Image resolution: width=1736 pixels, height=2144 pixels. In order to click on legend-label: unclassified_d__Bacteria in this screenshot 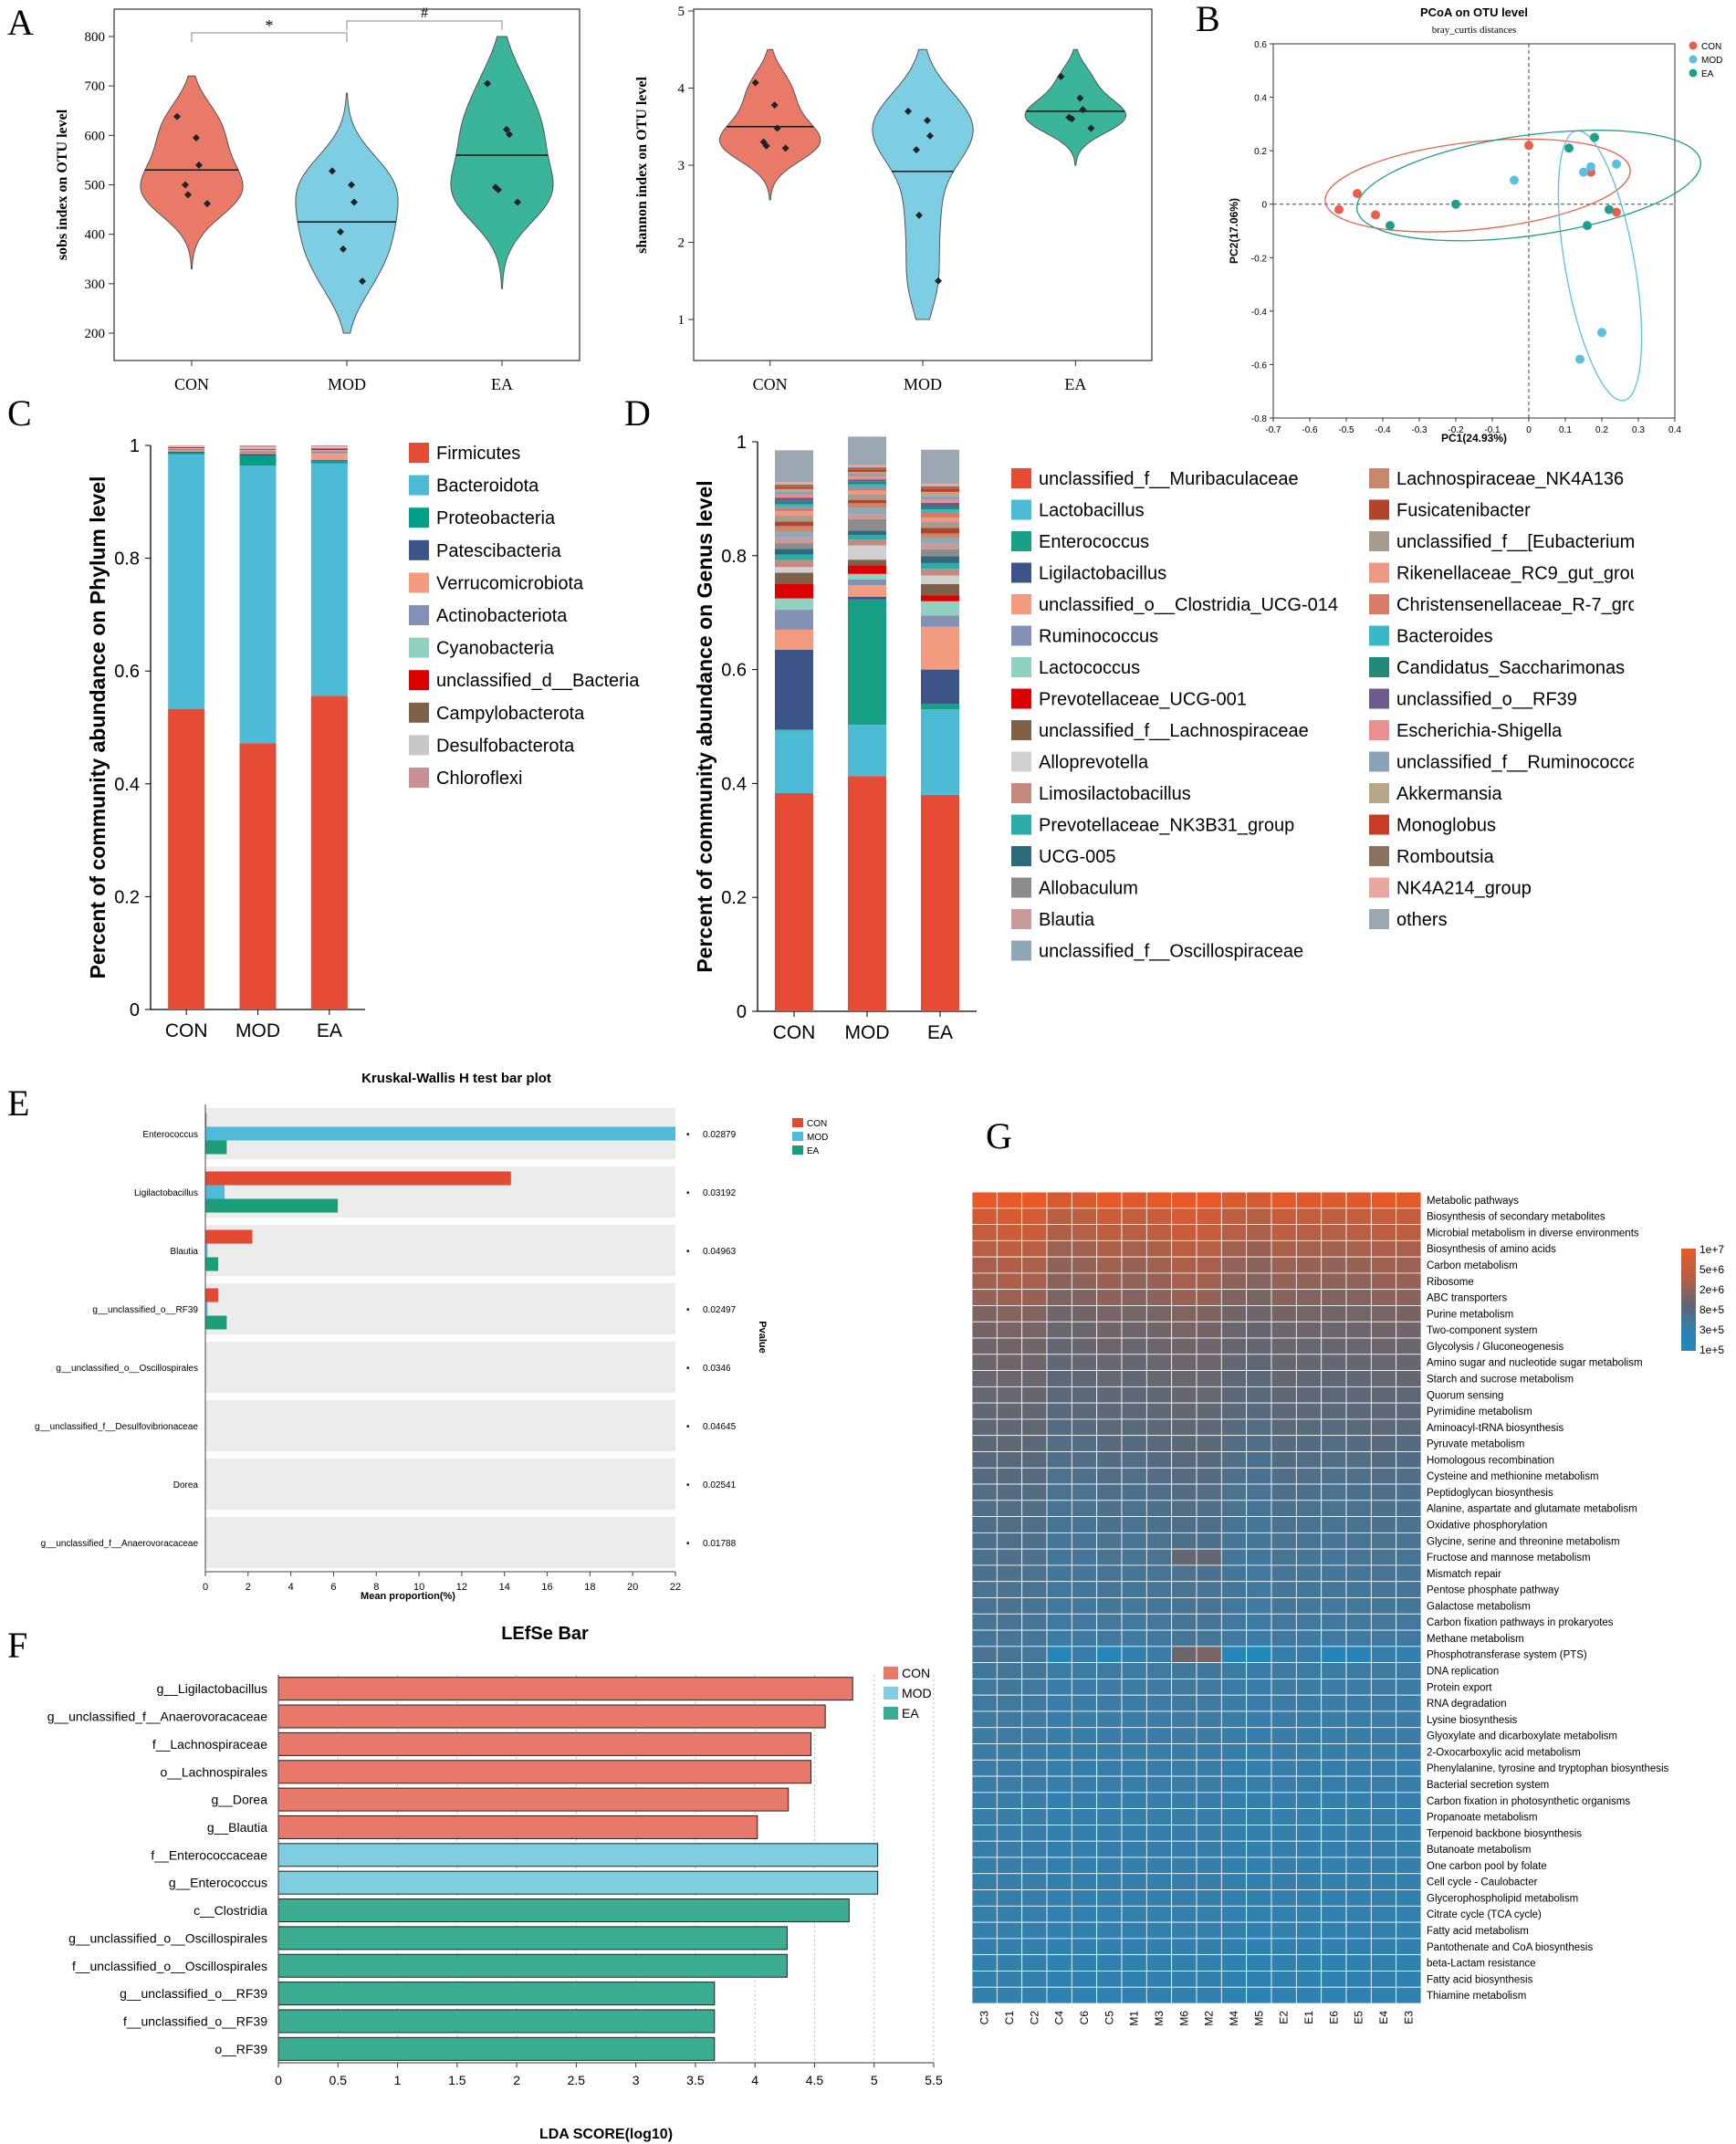, I will do `click(538, 681)`.